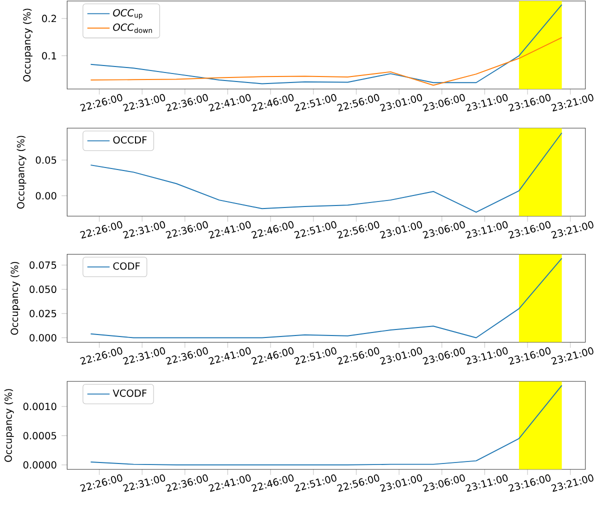 This screenshot has height=505, width=600. What do you see at coordinates (43, 314) in the screenshot?
I see `y-tick-label: 0.025` at bounding box center [43, 314].